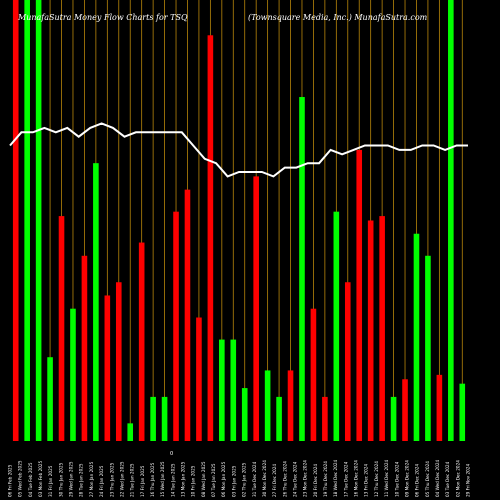  I want to click on x-tick-label: 15 Wed Jan 2025, so click(162, 479).